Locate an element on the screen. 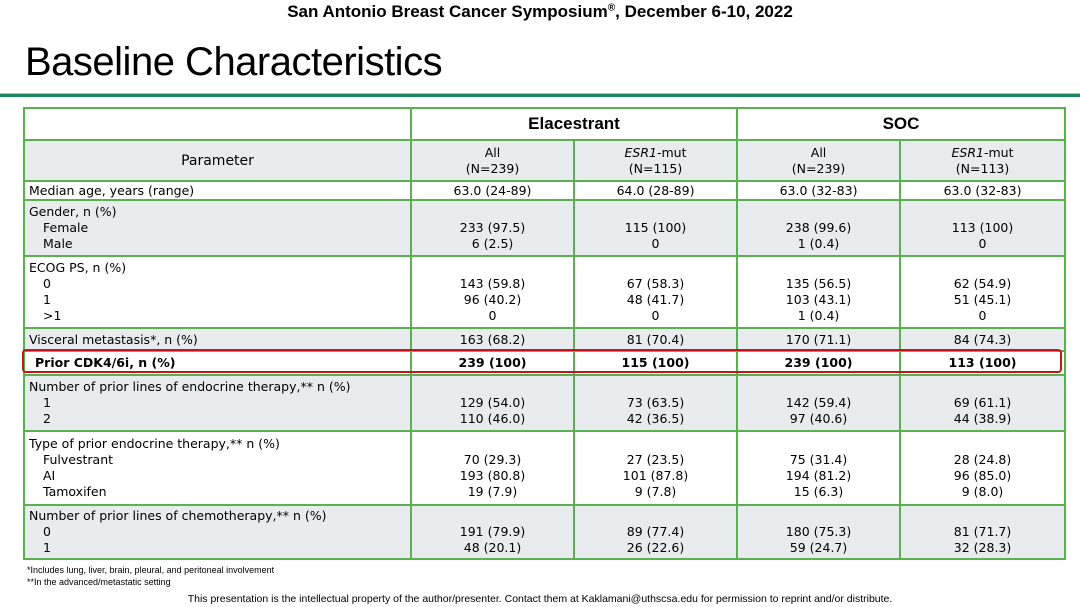 Image resolution: width=1080 pixels, height=607 pixels. slide-title: Baseline Characteristics is located at coordinates (234, 62).